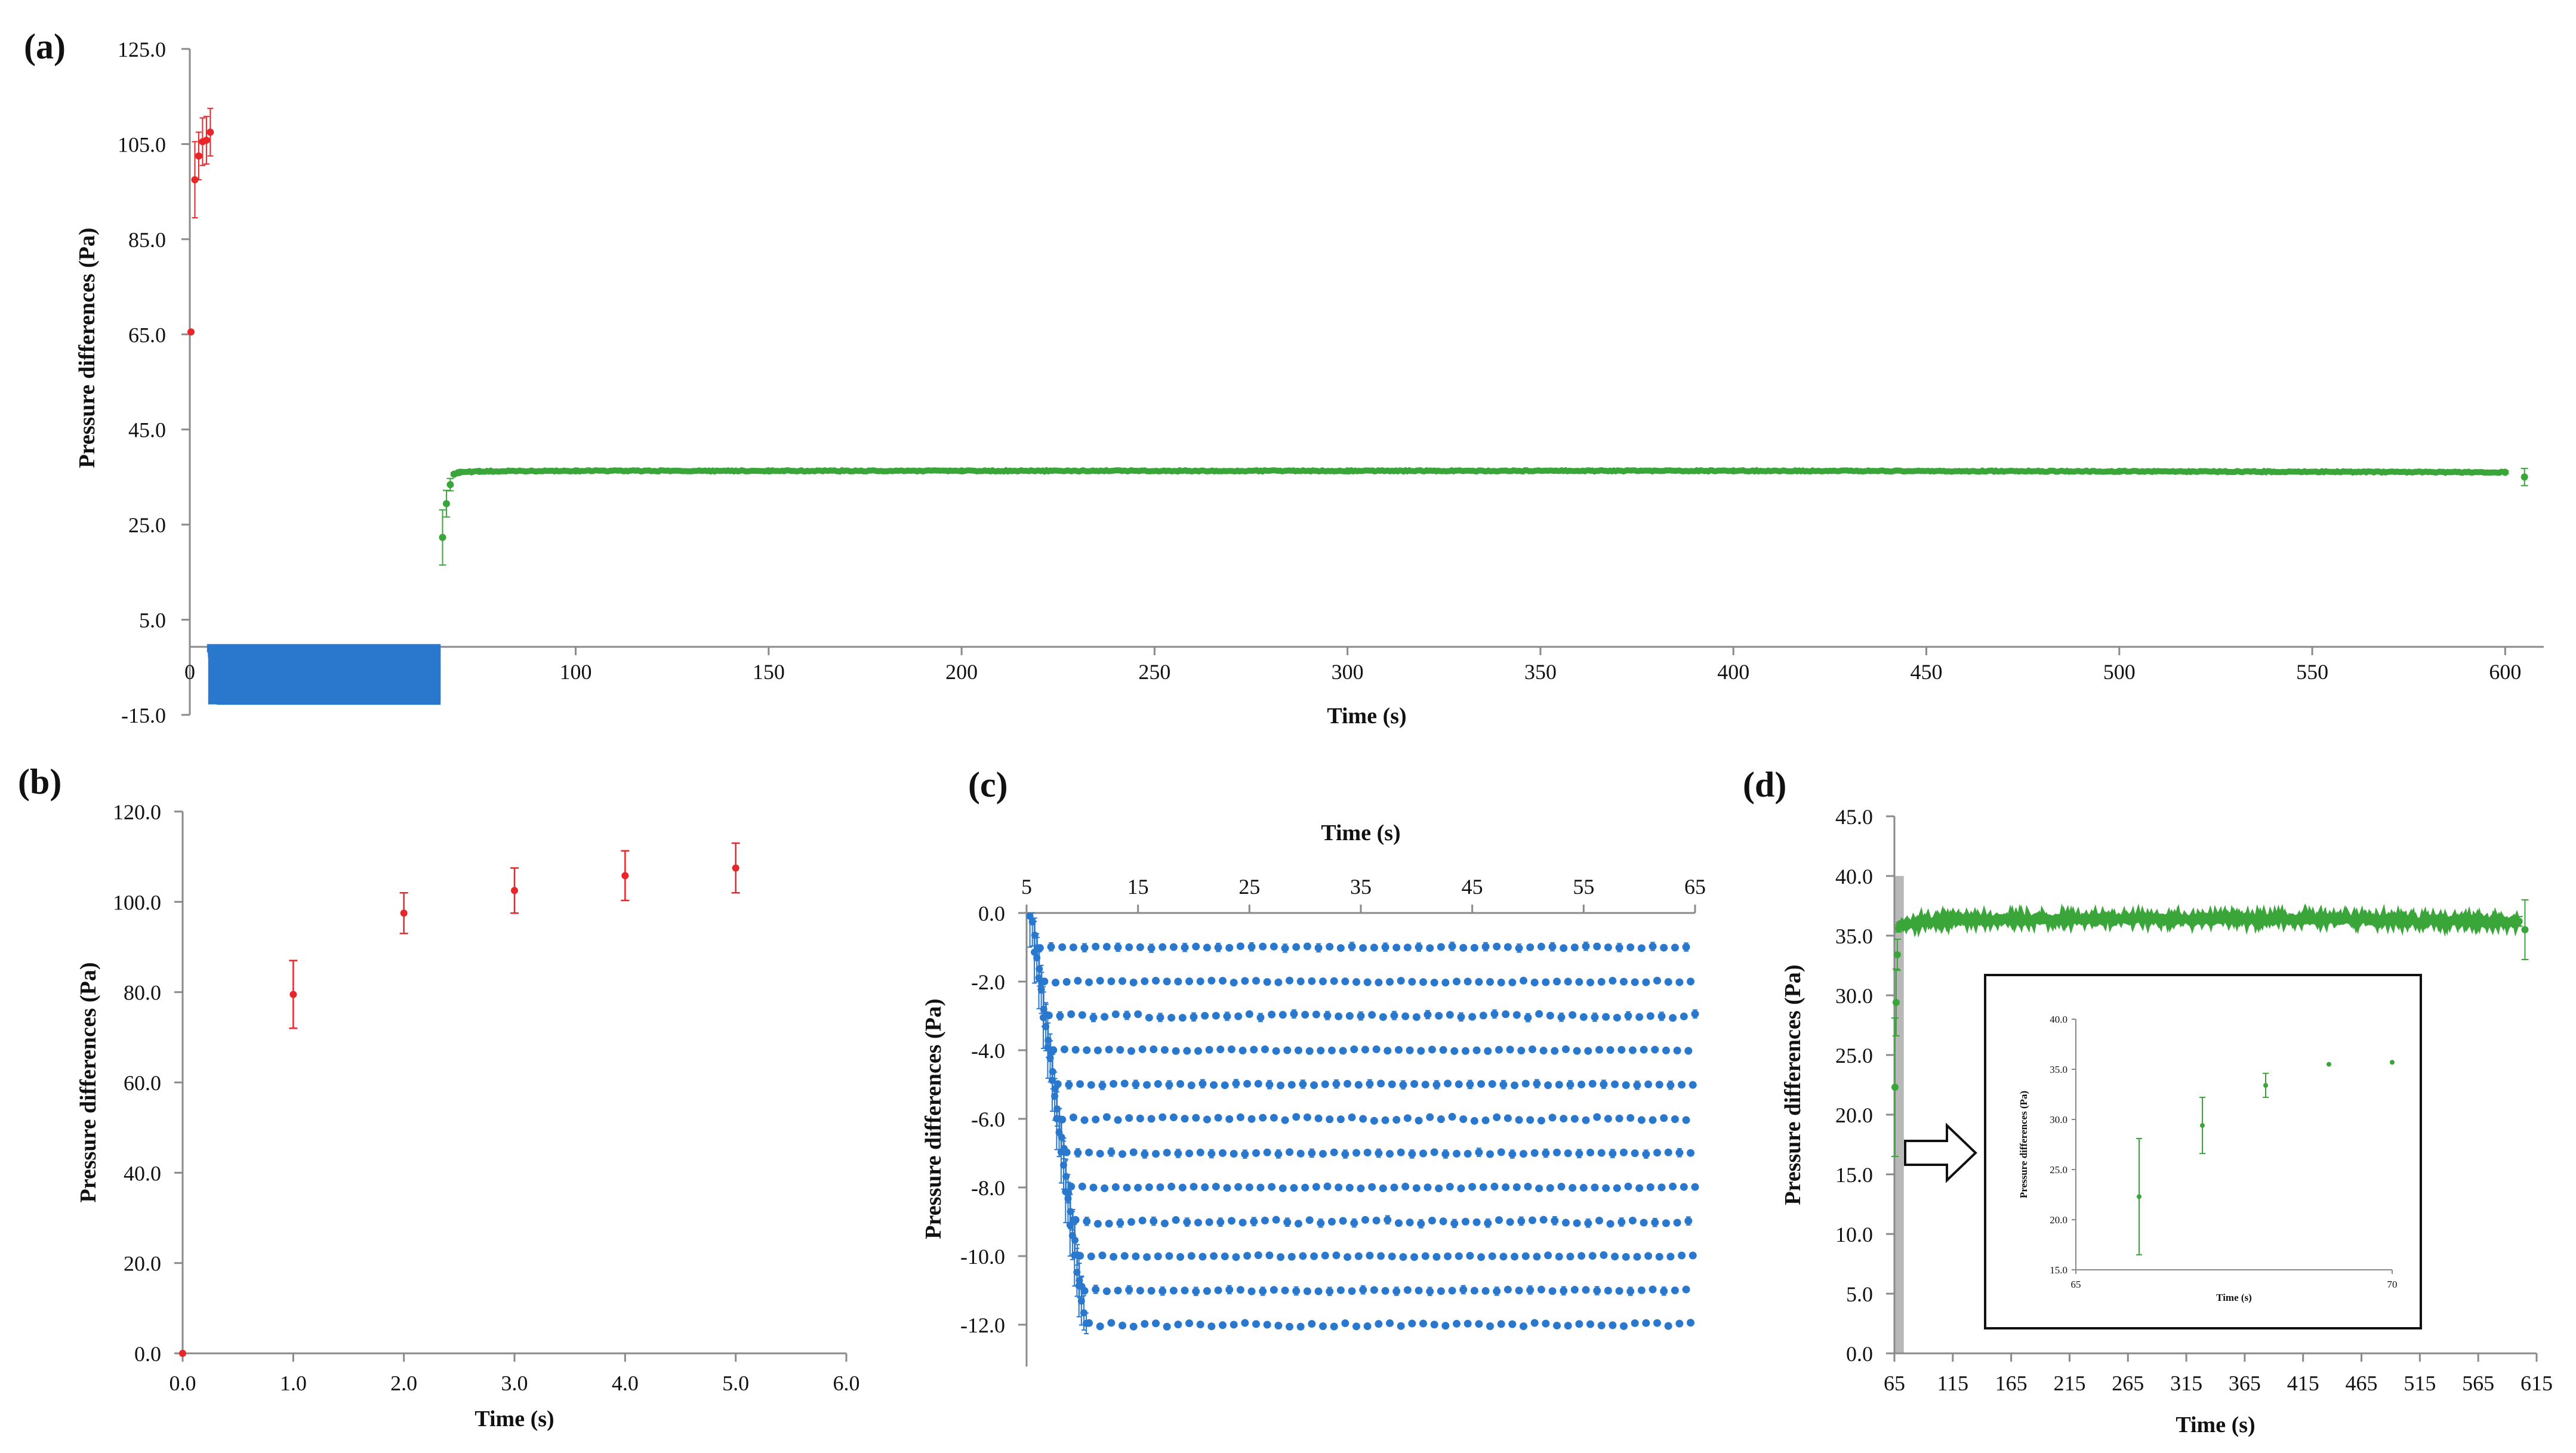 This screenshot has height=1453, width=2576. What do you see at coordinates (2058, 1220) in the screenshot?
I see `inset-y-tick-label: 20.0` at bounding box center [2058, 1220].